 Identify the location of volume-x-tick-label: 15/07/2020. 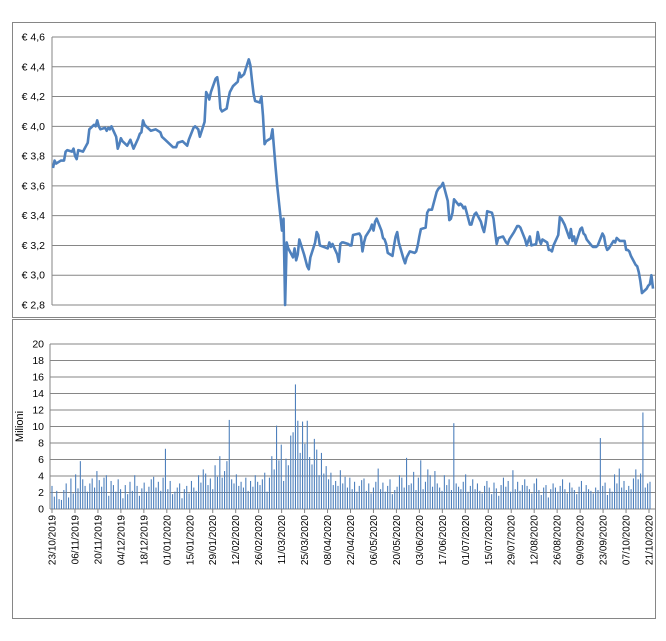
(489, 540).